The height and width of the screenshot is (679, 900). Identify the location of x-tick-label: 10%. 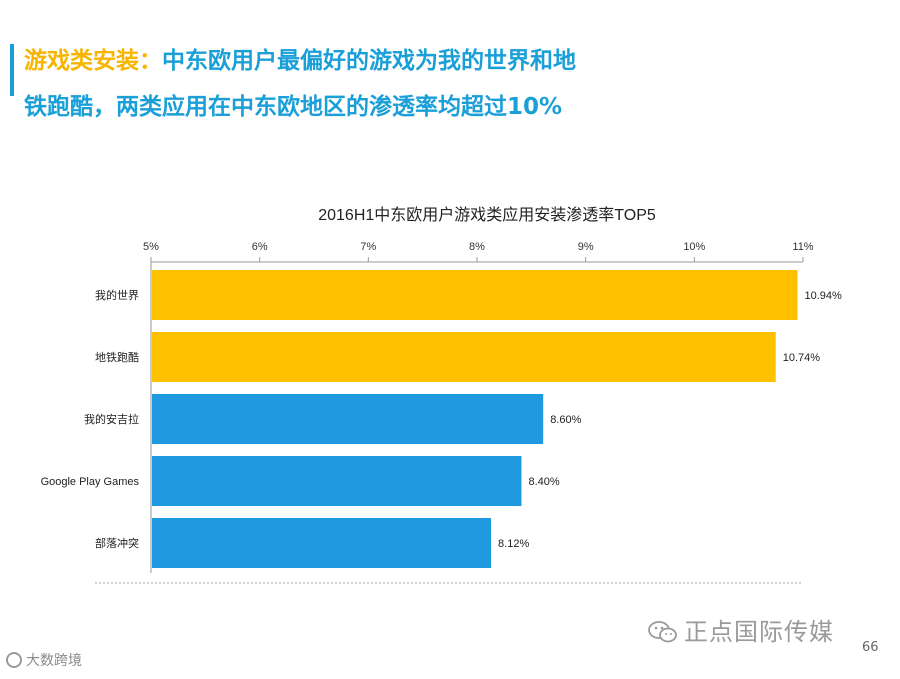
(694, 247).